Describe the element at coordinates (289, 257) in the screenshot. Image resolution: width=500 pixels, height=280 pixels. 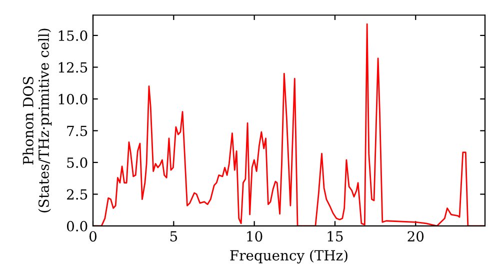
I see `x-axis-title: Frequency (THz)` at that location.